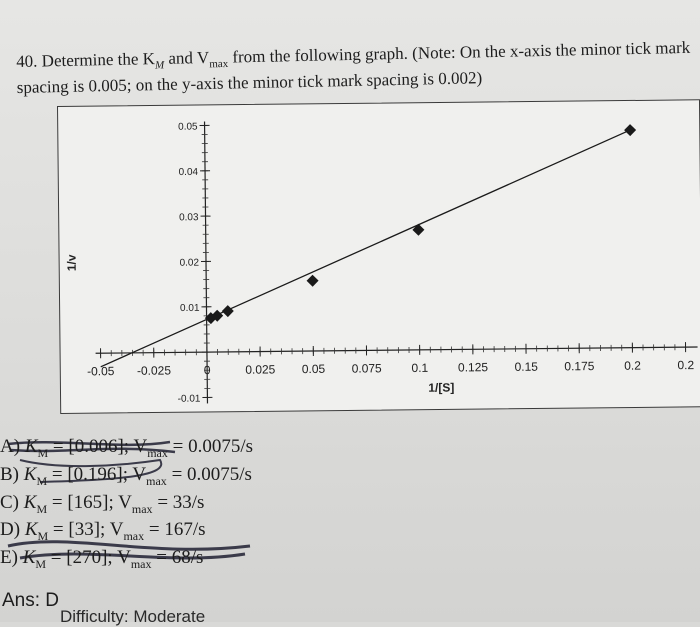 This screenshot has height=627, width=700. Describe the element at coordinates (260, 369) in the screenshot. I see `x-tick-label: 0.025` at that location.